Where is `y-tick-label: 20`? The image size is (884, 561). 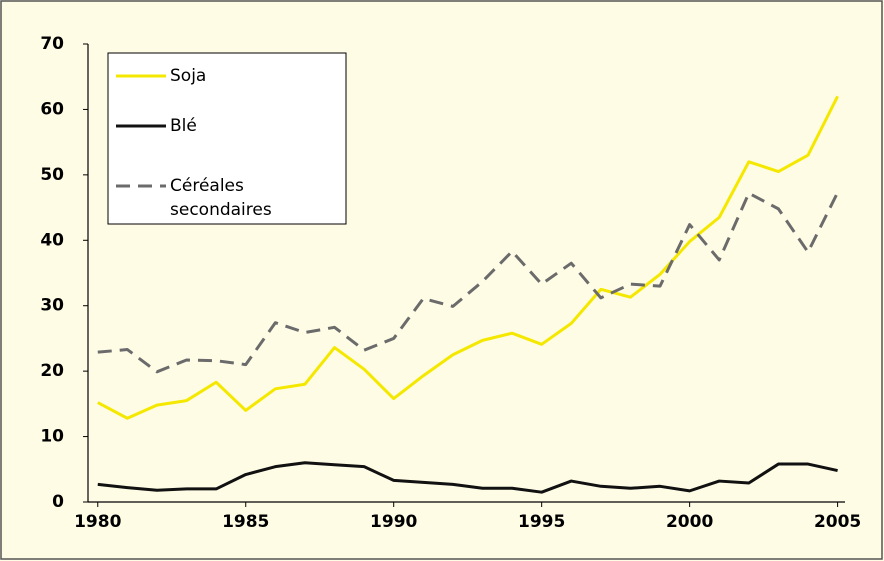
y-tick-label: 20 is located at coordinates (52, 371).